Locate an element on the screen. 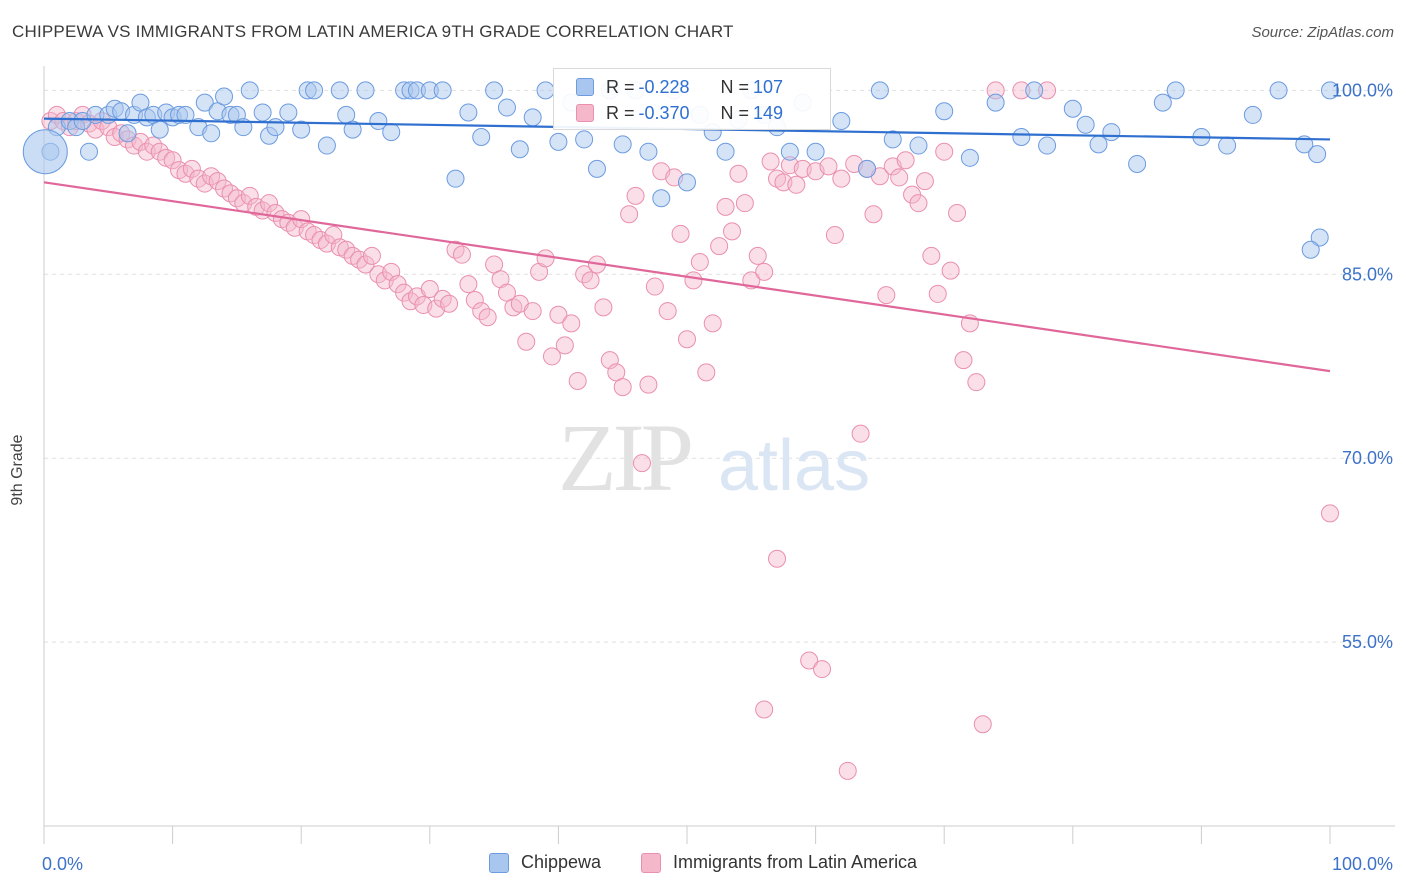  legend-row-immigrants: R = -0.370 N = 149 is located at coordinates (699, 113).